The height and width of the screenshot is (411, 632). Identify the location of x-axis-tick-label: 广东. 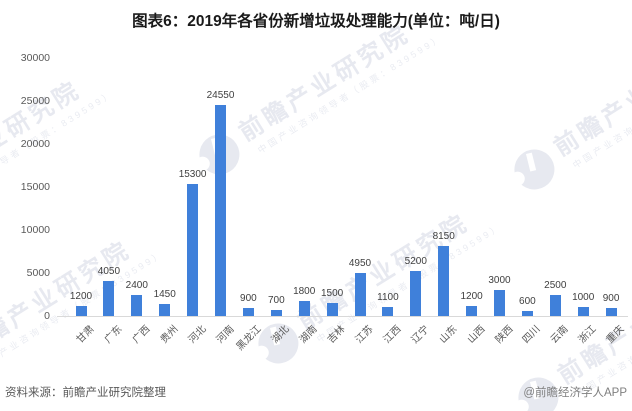
(113, 334).